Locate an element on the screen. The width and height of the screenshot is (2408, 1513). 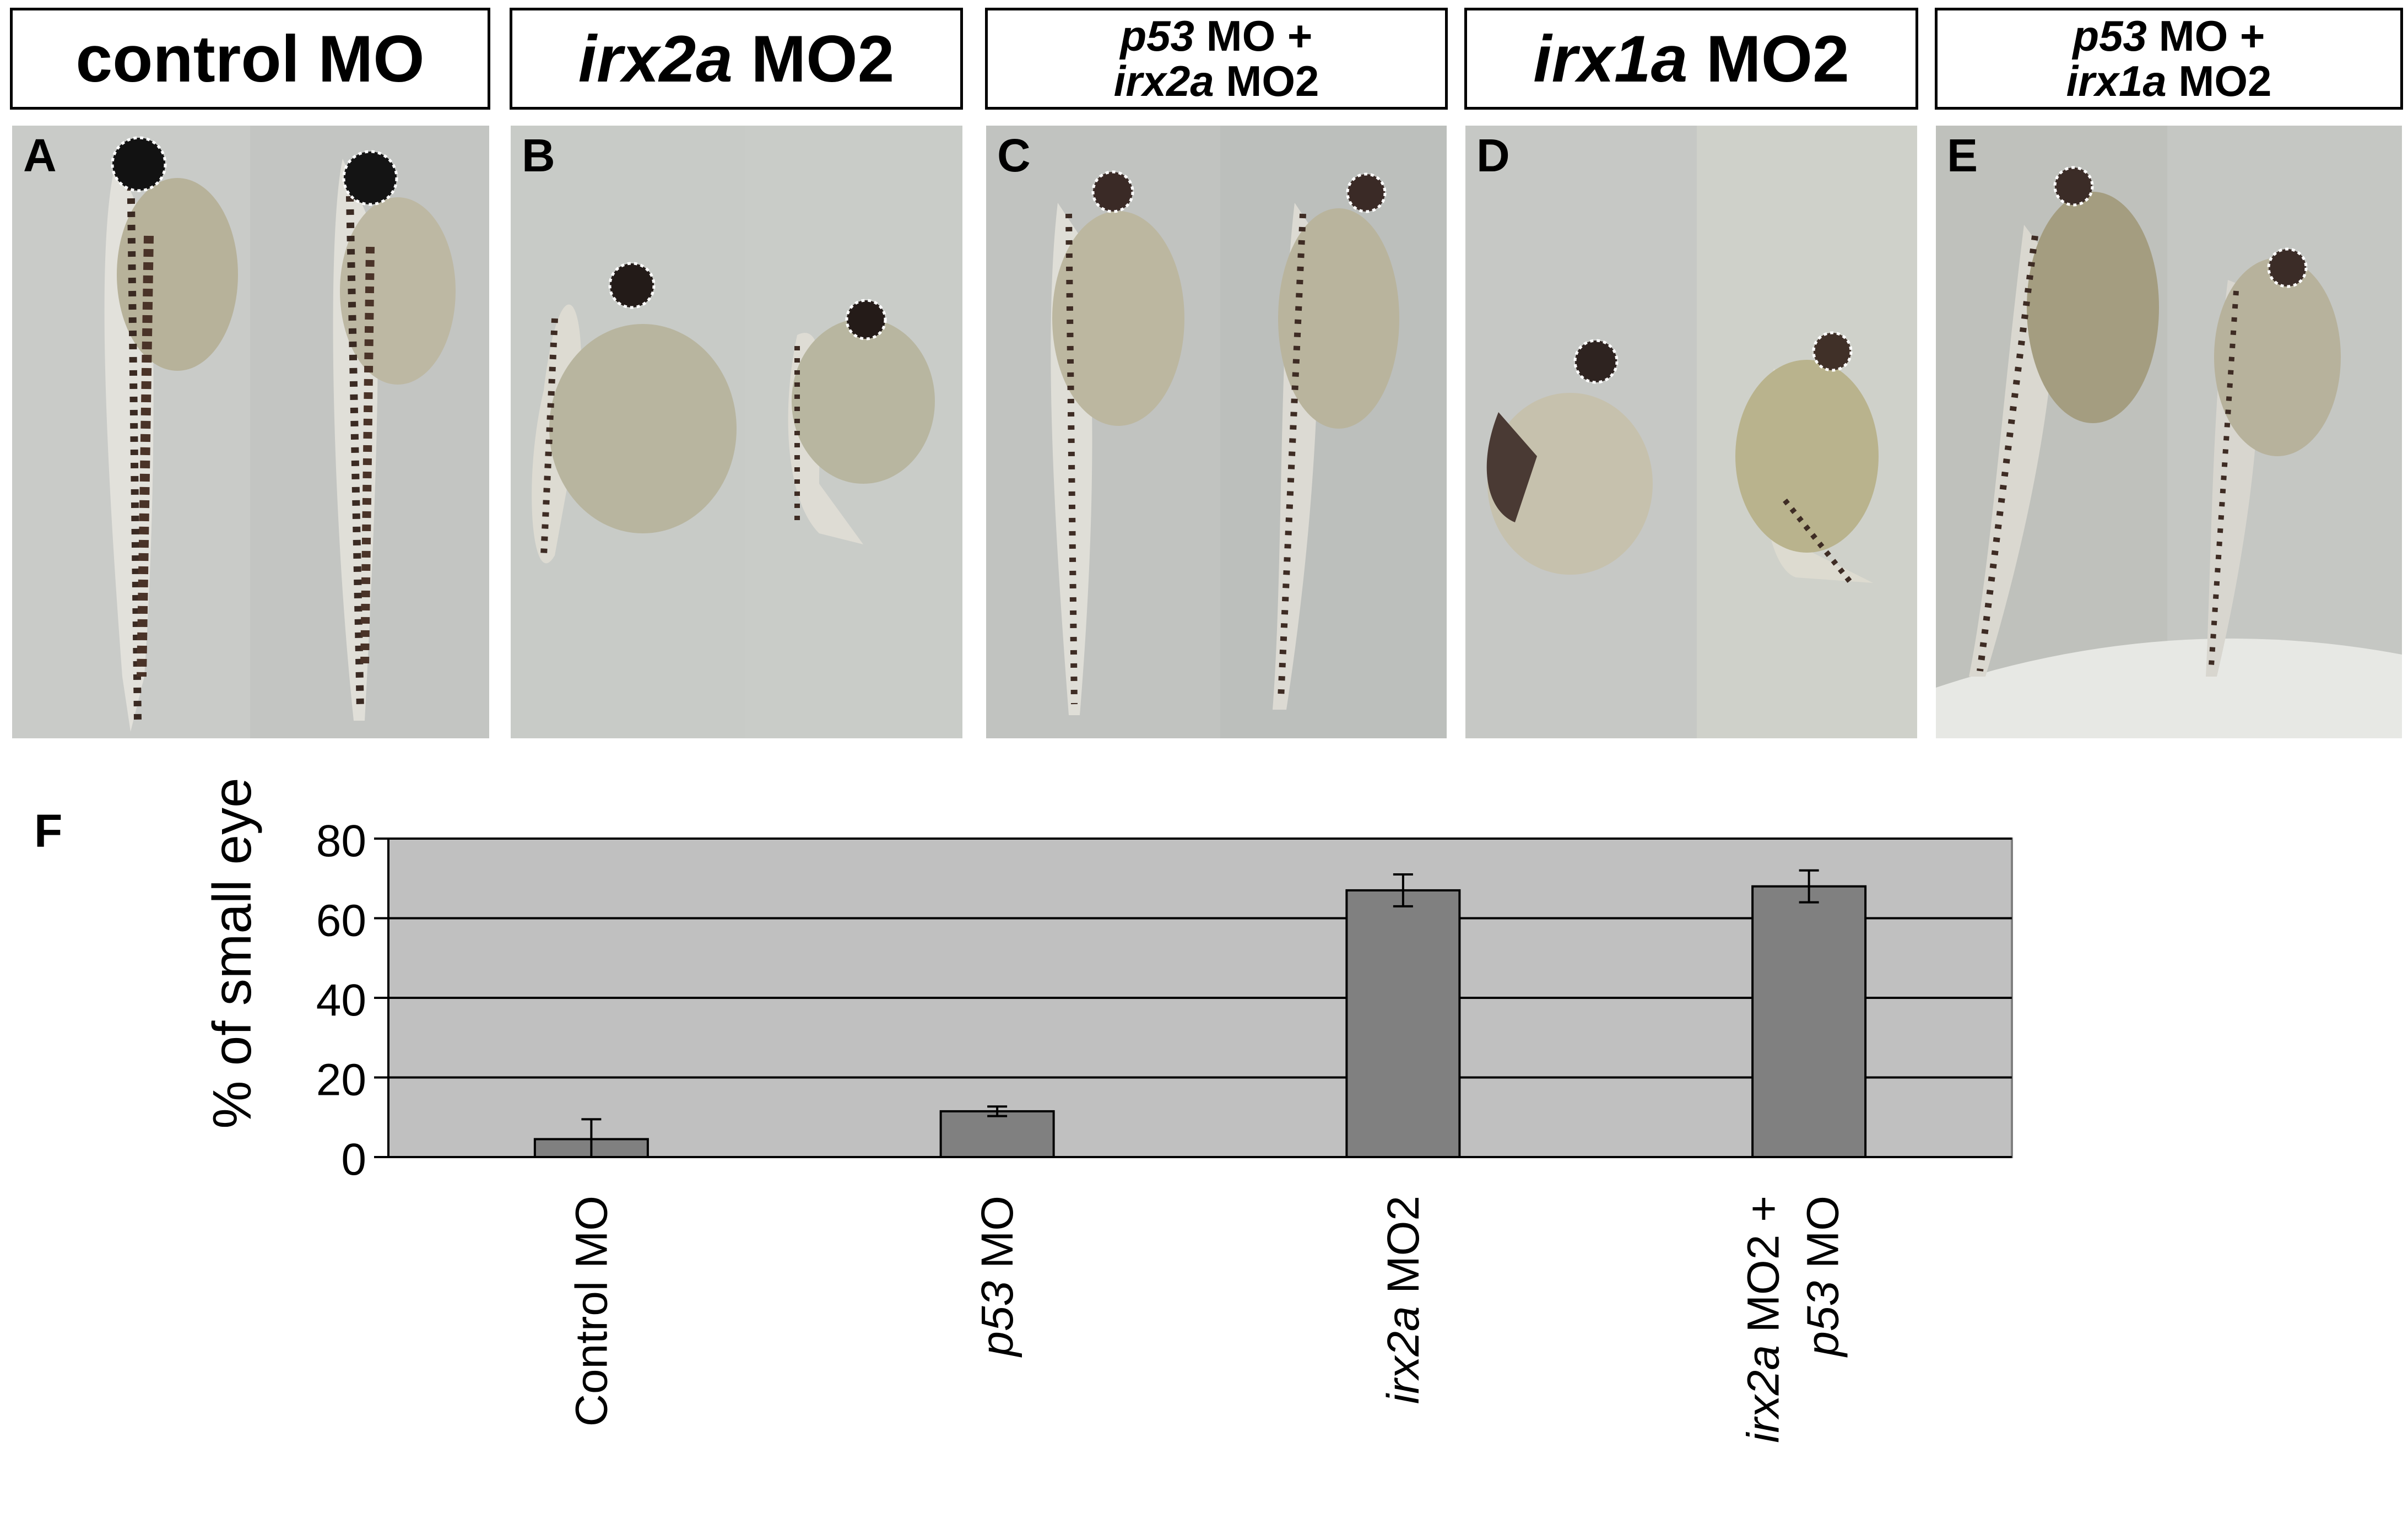
panel-e-photo: E is located at coordinates (2169, 432).